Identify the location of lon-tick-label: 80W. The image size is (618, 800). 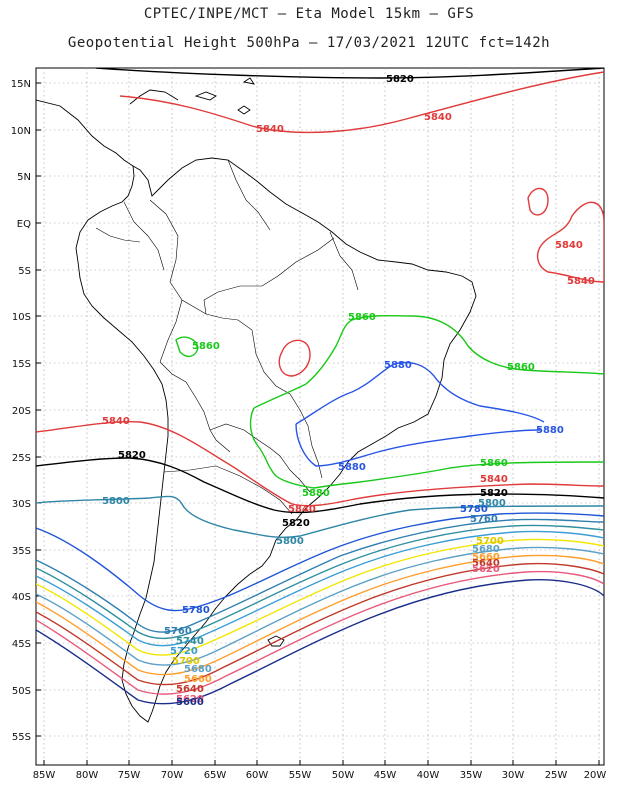
(87, 775).